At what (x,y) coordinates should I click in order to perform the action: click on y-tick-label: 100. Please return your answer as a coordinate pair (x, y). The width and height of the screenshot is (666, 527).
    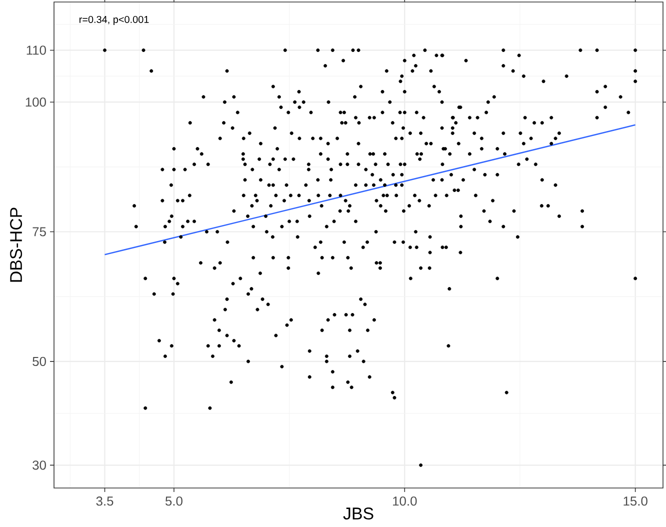
    Looking at the image, I should click on (36, 102).